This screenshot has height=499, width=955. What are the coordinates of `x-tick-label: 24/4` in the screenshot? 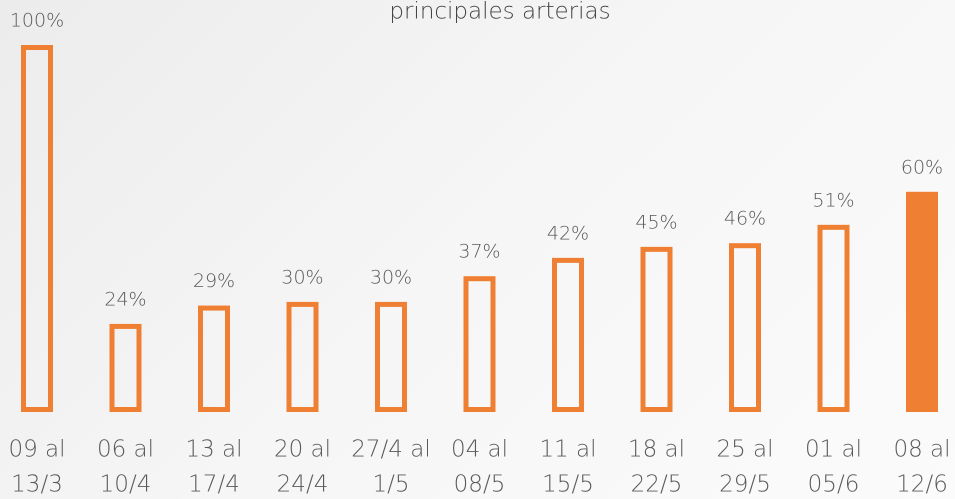 It's located at (303, 485).